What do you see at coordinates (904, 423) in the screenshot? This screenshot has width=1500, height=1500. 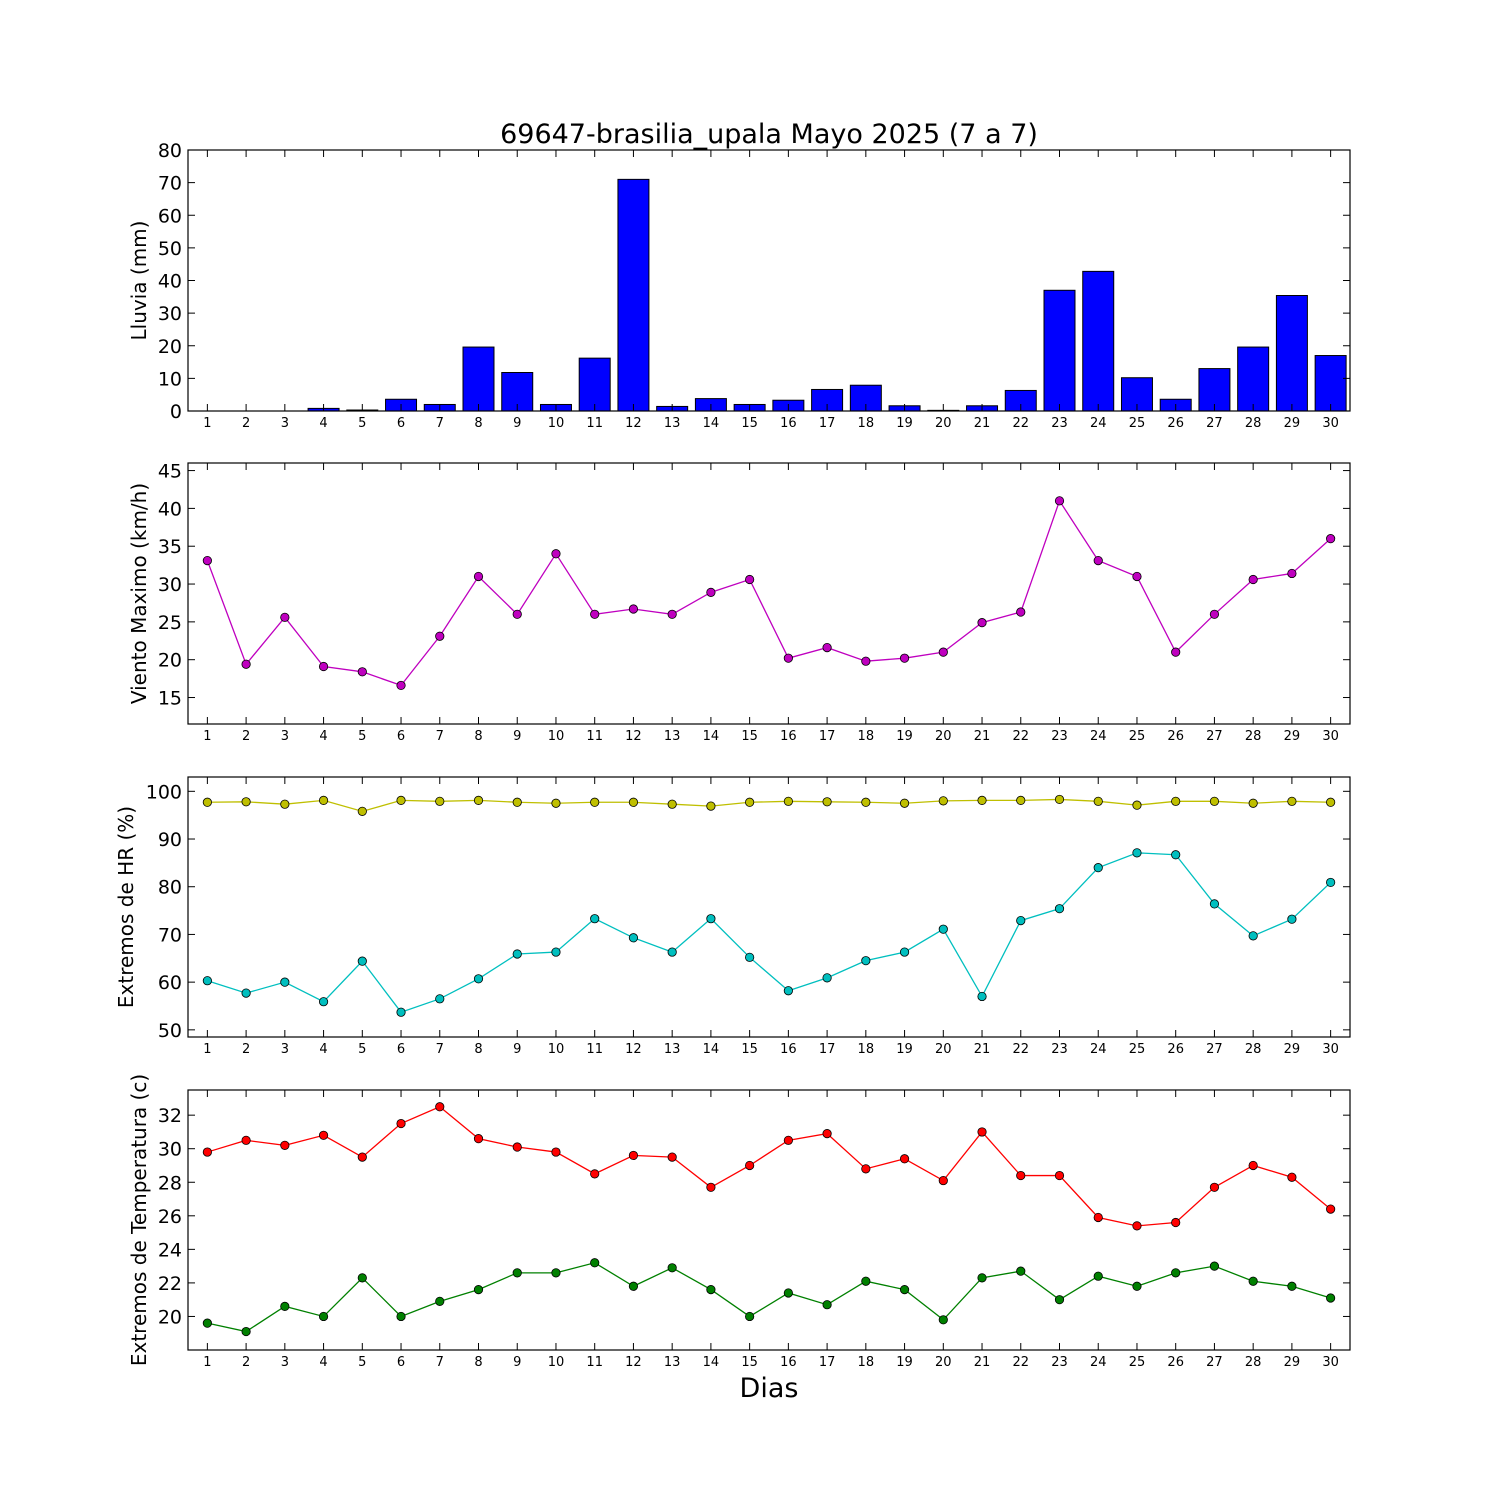 I see `x-tick-label: 19` at bounding box center [904, 423].